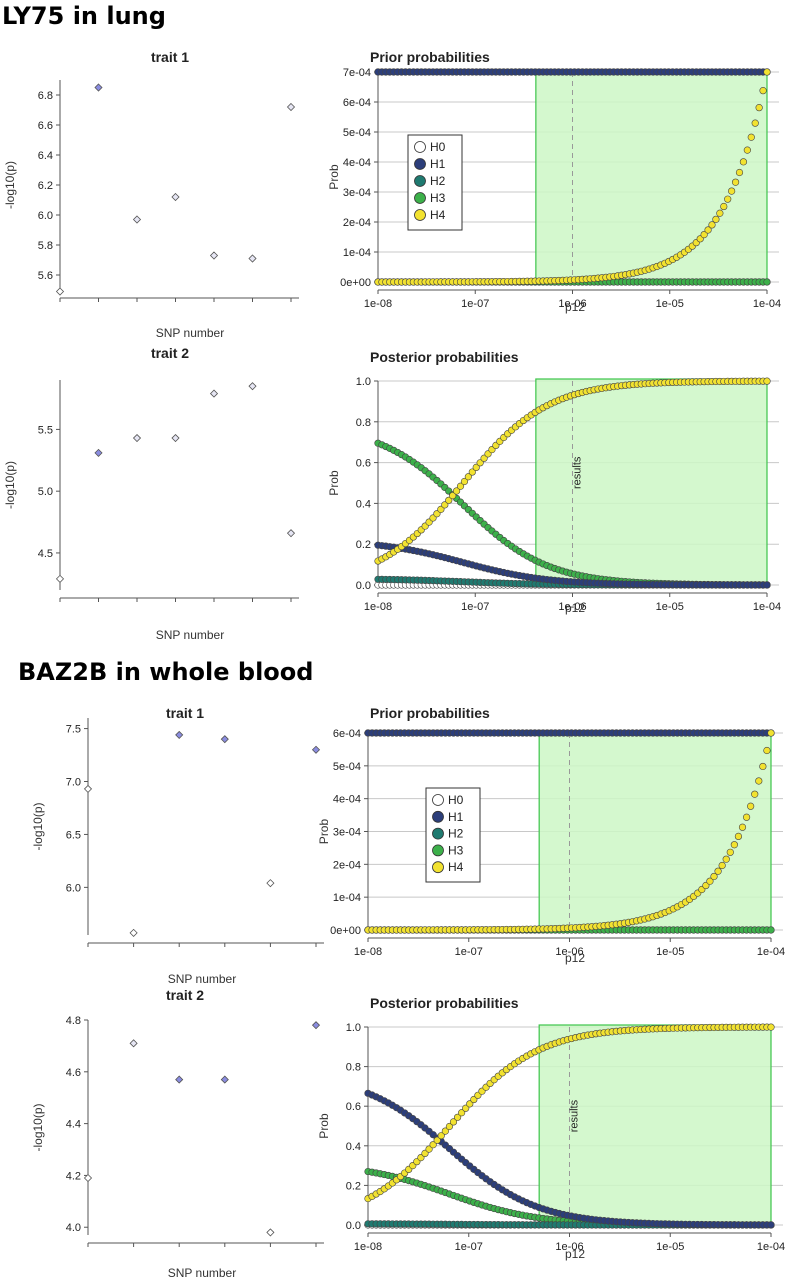  What do you see at coordinates (378, 607) in the screenshot?
I see `x-tick-label: 1e-08` at bounding box center [378, 607].